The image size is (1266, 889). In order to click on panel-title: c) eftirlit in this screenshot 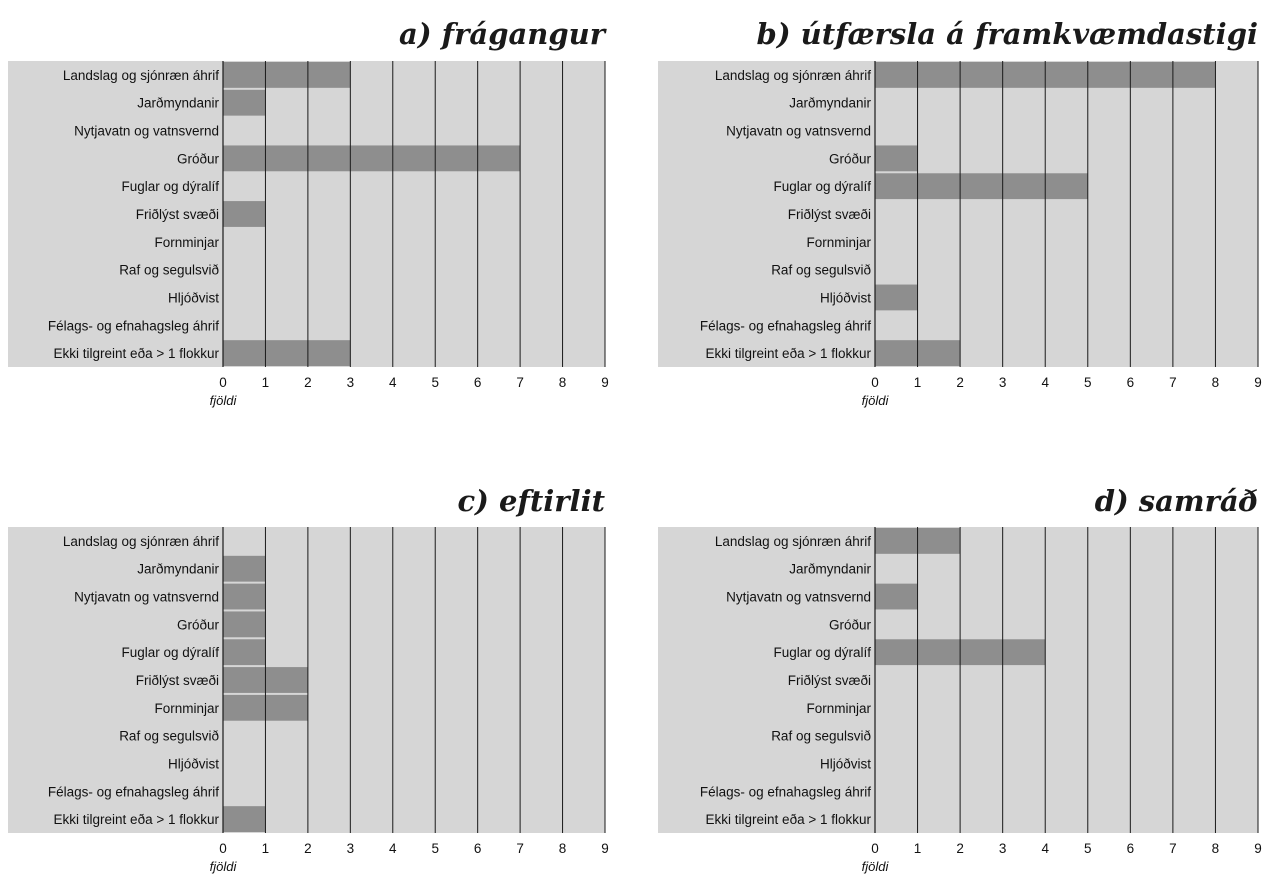, I will do `click(531, 501)`.